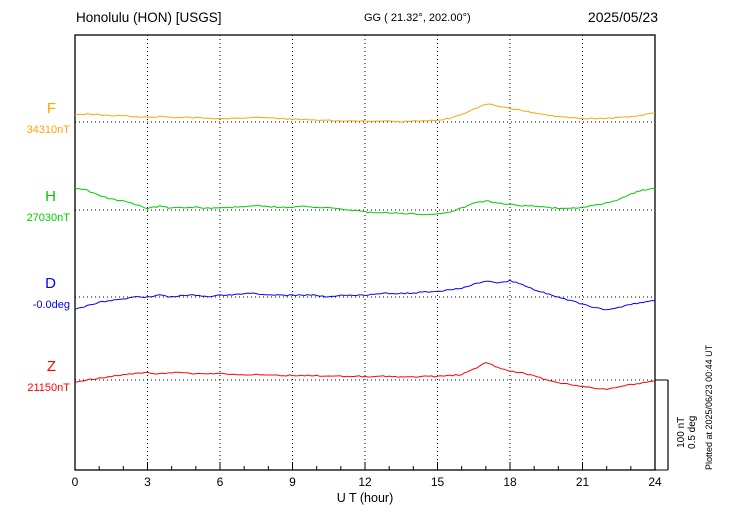 The width and height of the screenshot is (730, 520). What do you see at coordinates (692, 432) in the screenshot?
I see `scale-bar-deg: 0.5 deg` at bounding box center [692, 432].